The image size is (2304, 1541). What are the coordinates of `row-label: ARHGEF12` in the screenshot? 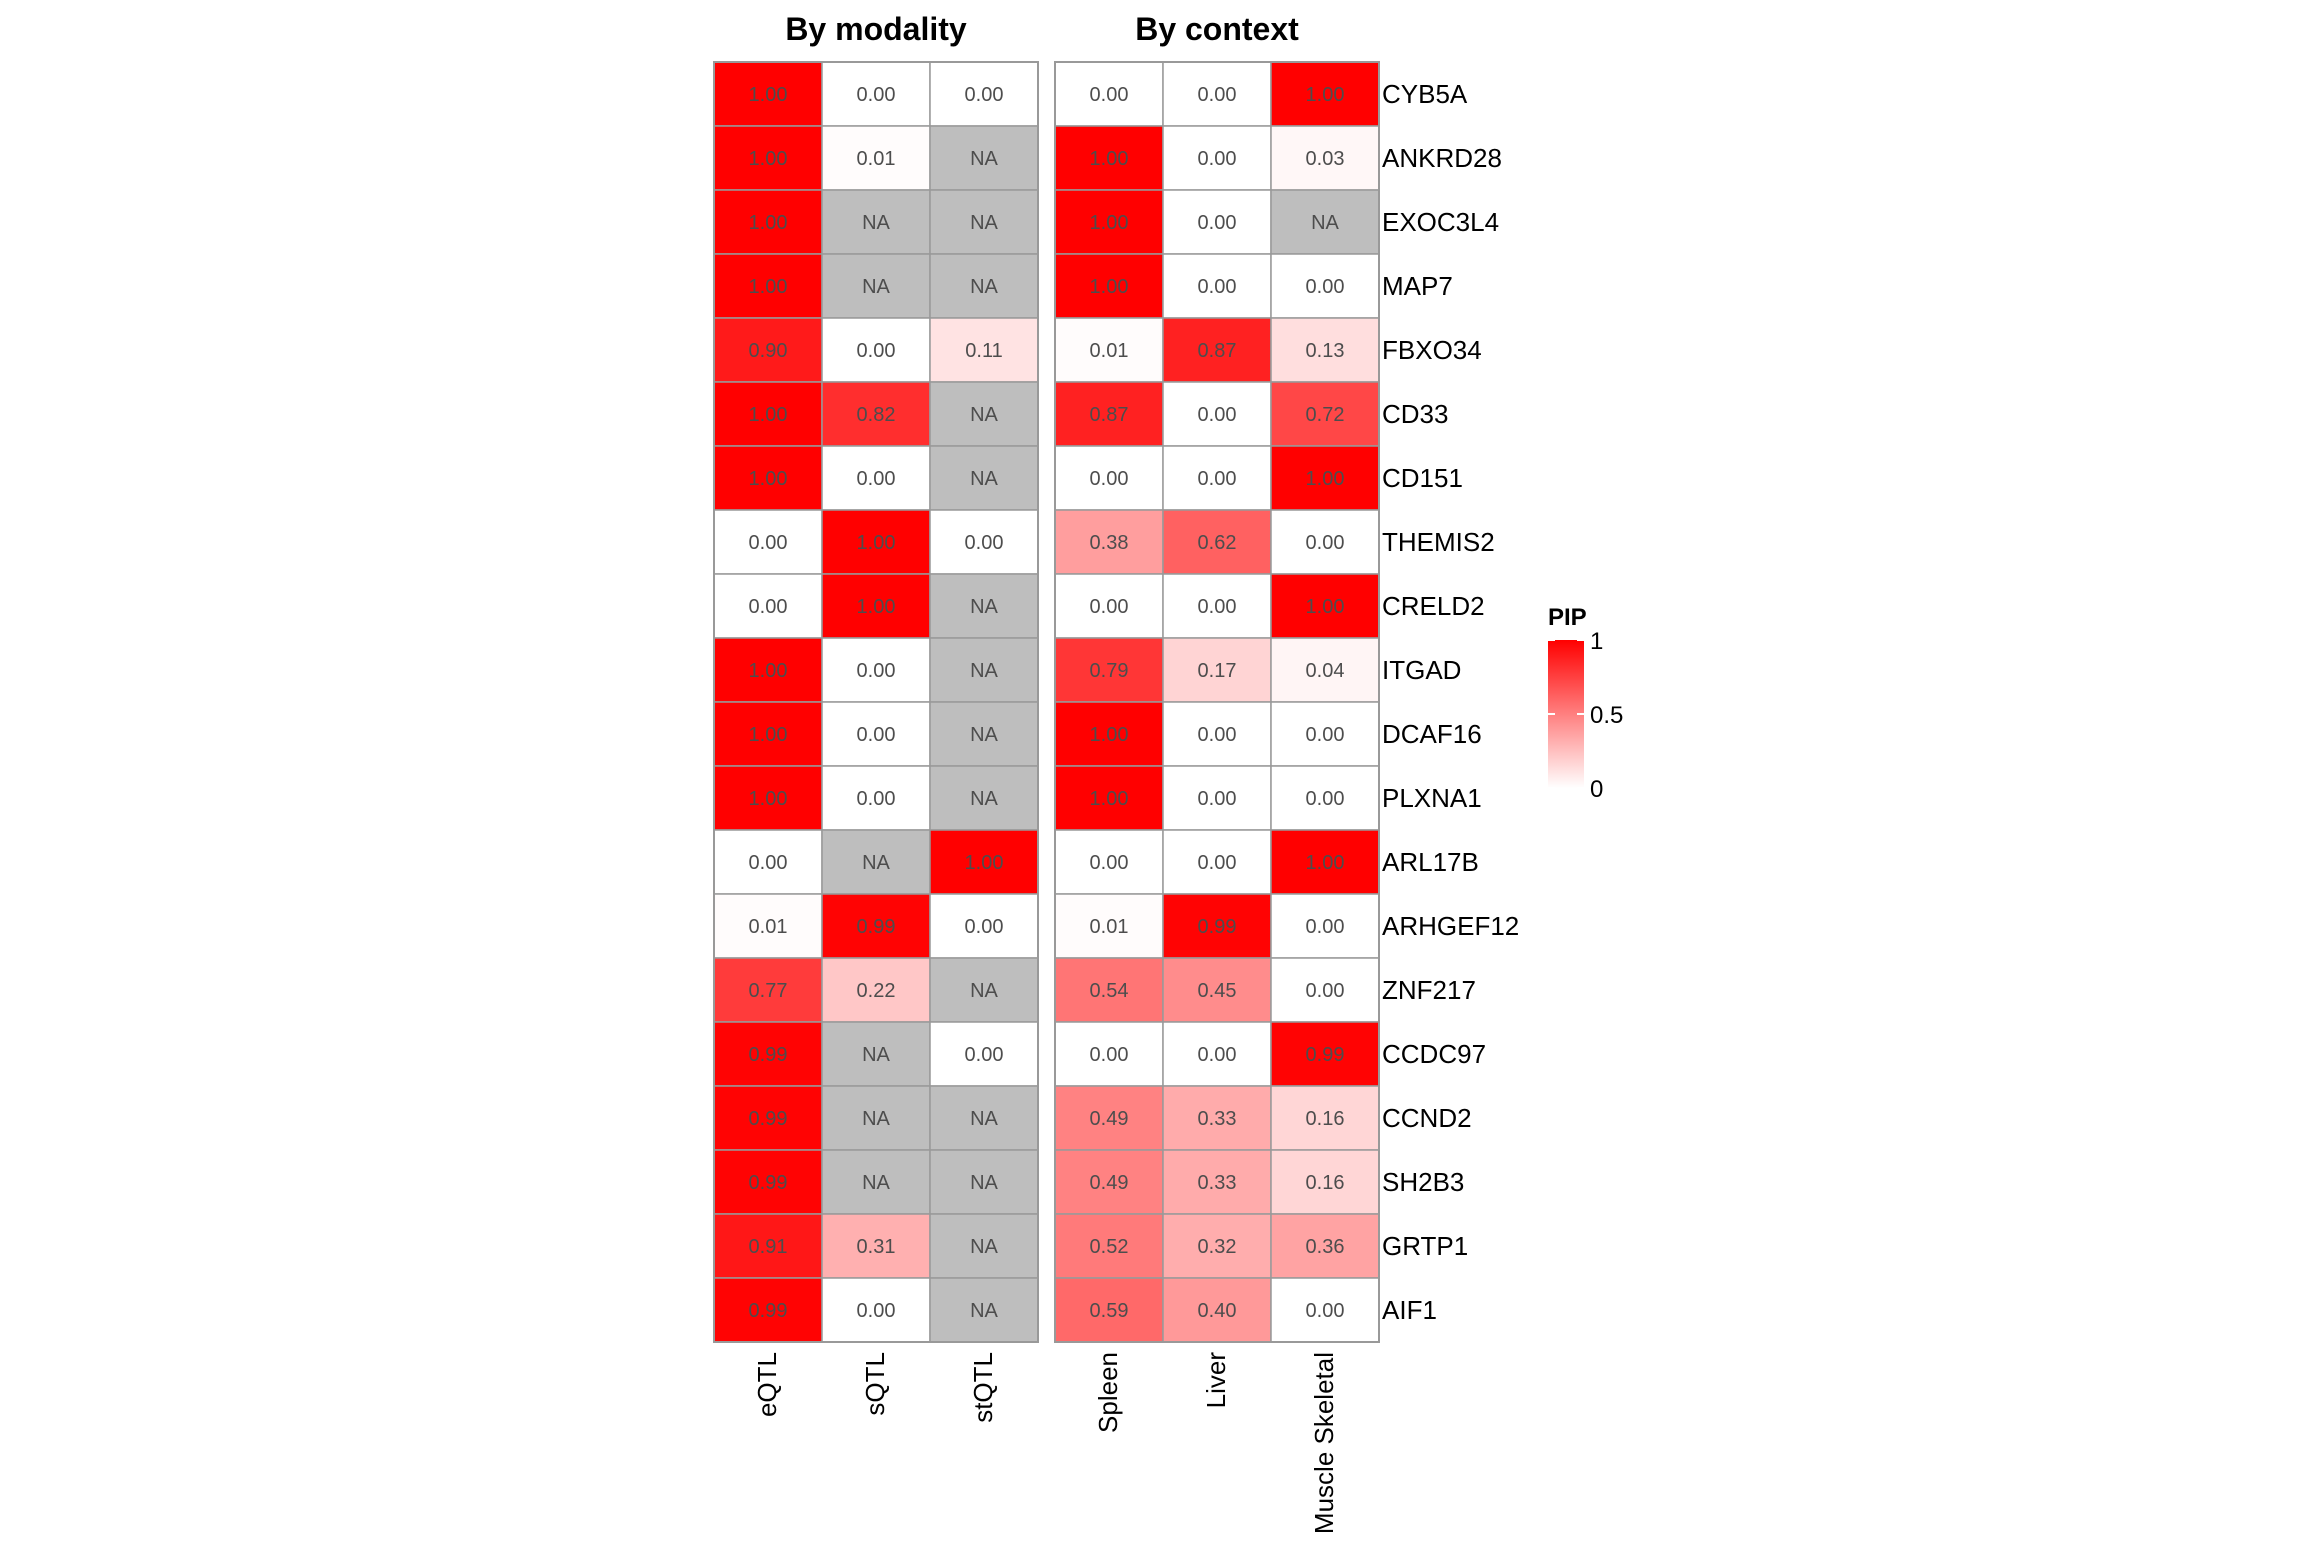 It's located at (1450, 926).